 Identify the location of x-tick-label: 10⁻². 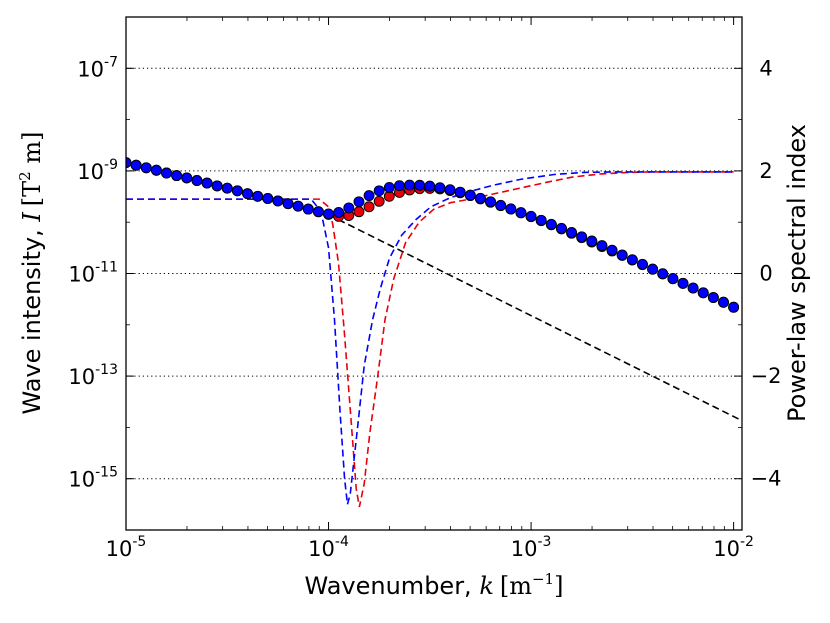
(733, 547).